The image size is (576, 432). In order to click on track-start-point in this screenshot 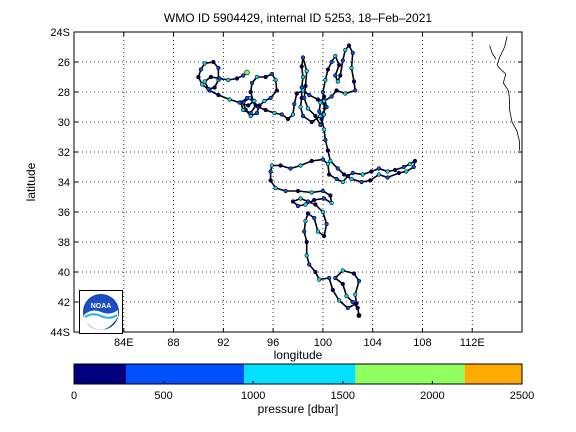, I will do `click(359, 315)`.